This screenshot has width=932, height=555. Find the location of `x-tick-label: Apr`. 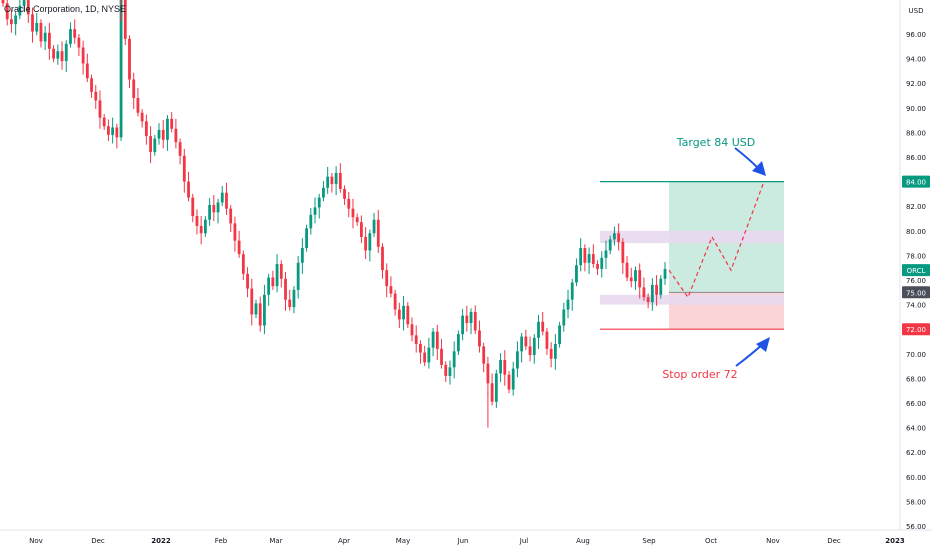

x-tick-label: Apr is located at coordinates (344, 541).